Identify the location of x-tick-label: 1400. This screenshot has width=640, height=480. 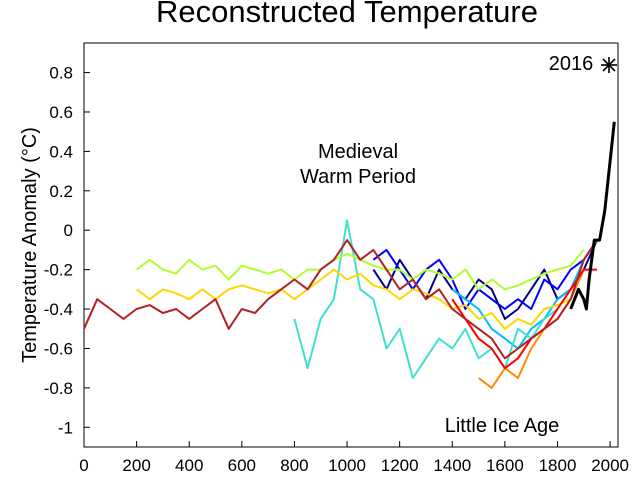
(452, 465).